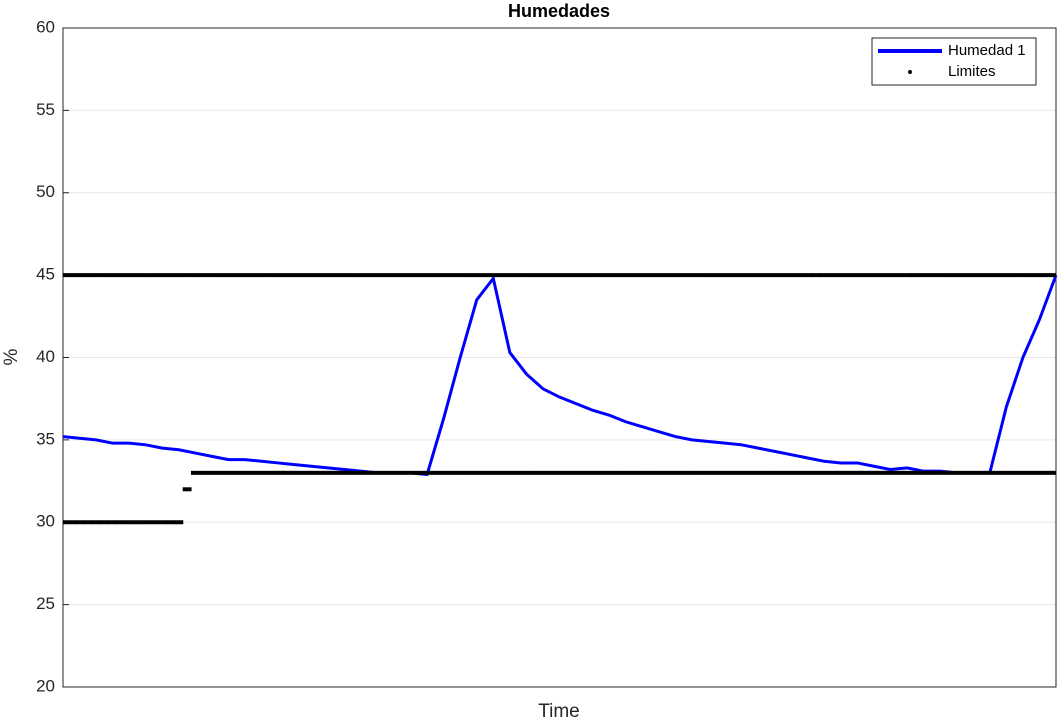 The width and height of the screenshot is (1061, 723). Describe the element at coordinates (559, 711) in the screenshot. I see `x-axis-label: Time` at that location.